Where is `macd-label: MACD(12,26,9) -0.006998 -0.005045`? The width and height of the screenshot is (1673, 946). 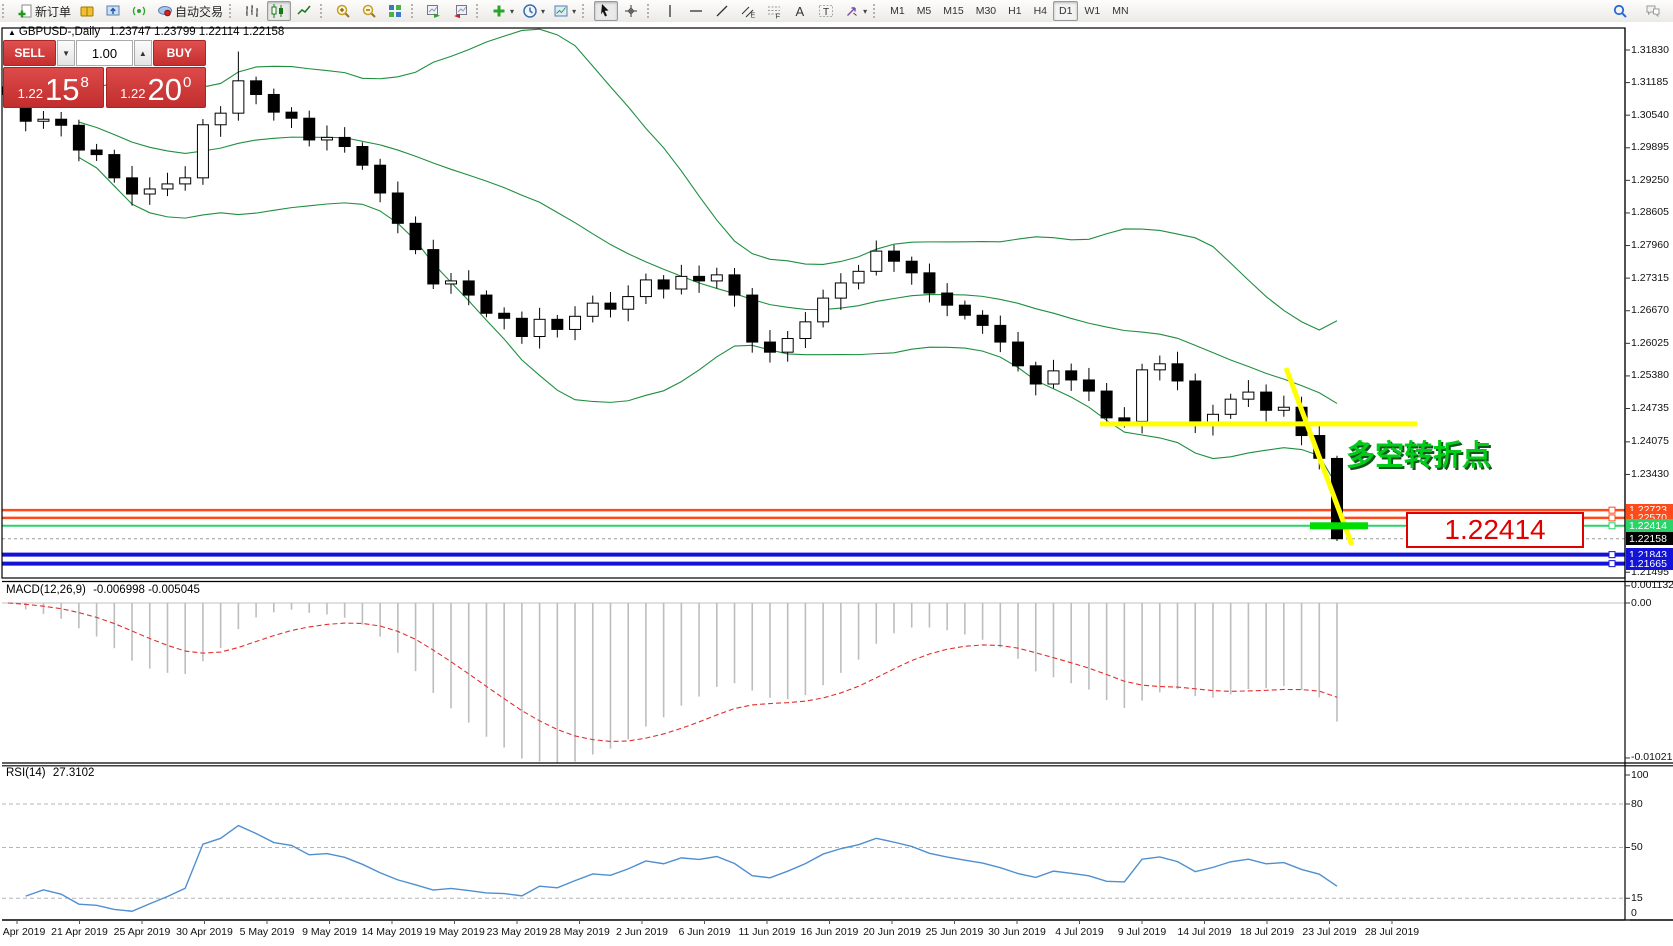
macd-label: MACD(12,26,9) -0.006998 -0.005045 is located at coordinates (103, 590).